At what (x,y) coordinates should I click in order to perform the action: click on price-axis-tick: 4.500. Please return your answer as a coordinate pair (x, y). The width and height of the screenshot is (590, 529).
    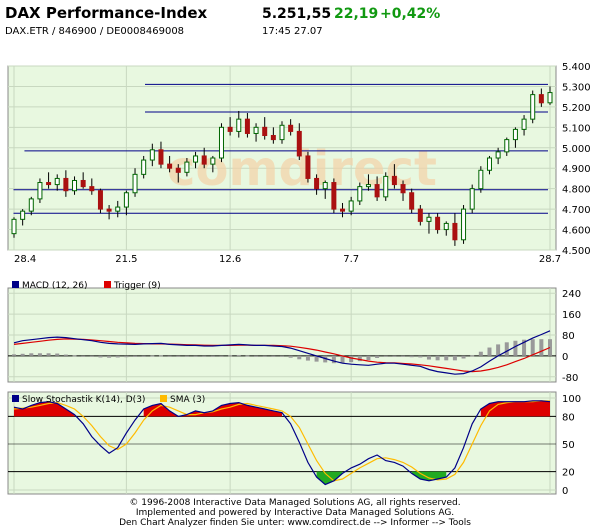
    Looking at the image, I should click on (576, 251).